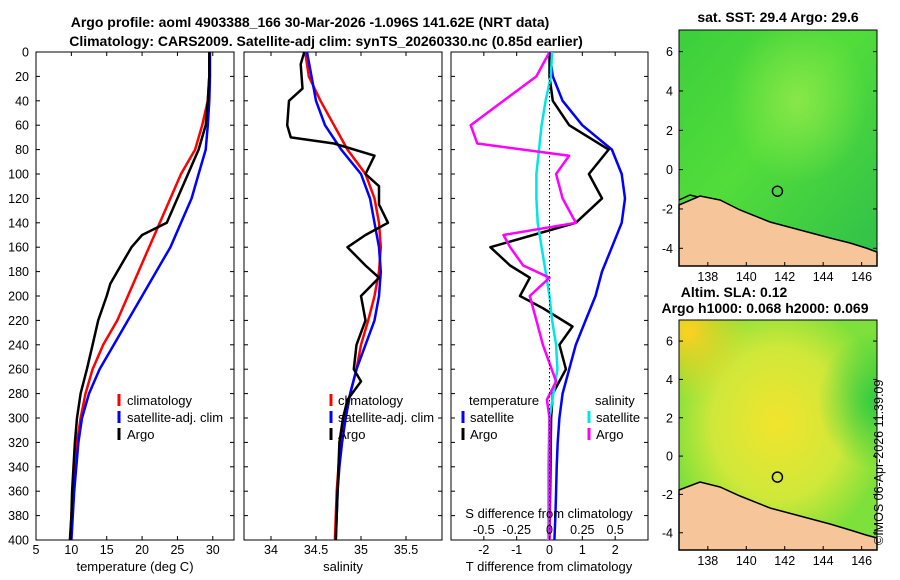  I want to click on coastline-detail, so click(688, 197).